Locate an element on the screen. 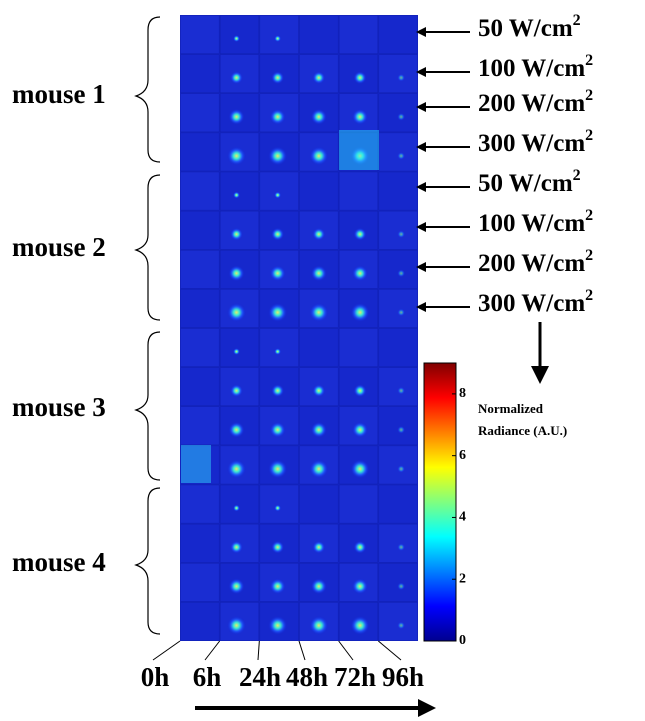 This screenshot has height=721, width=645. colorbar-label: Radiance (A.U.) is located at coordinates (522, 430).